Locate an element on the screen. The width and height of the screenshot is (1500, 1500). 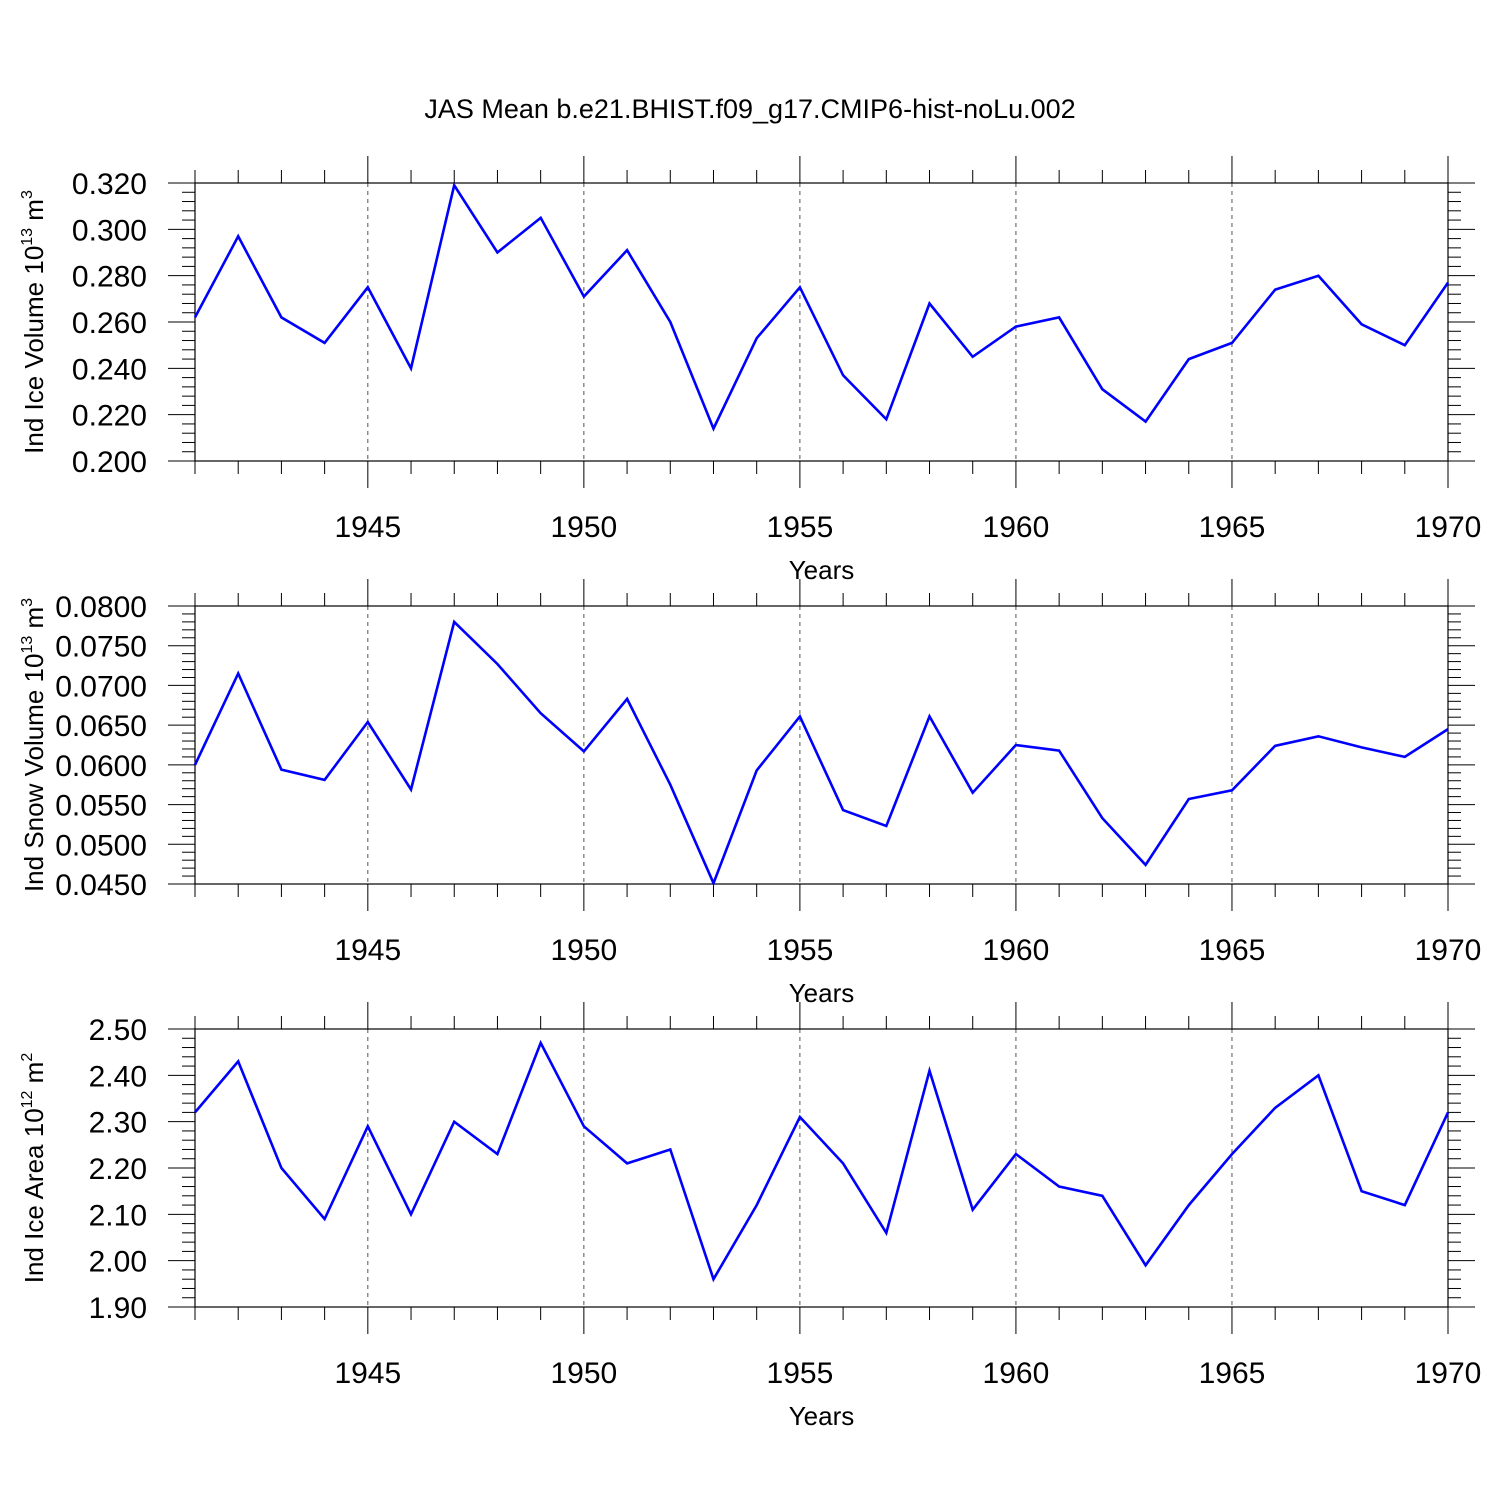
ice-area-x-tick-label: 1955 is located at coordinates (800, 1373).